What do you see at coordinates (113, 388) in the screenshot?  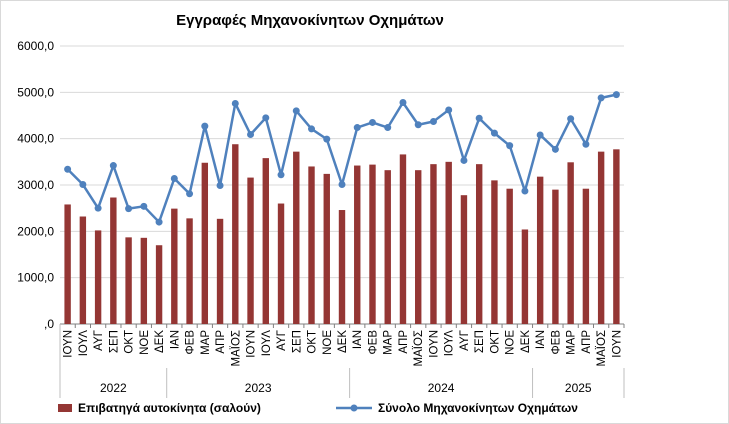 I see `year-label: 2022` at bounding box center [113, 388].